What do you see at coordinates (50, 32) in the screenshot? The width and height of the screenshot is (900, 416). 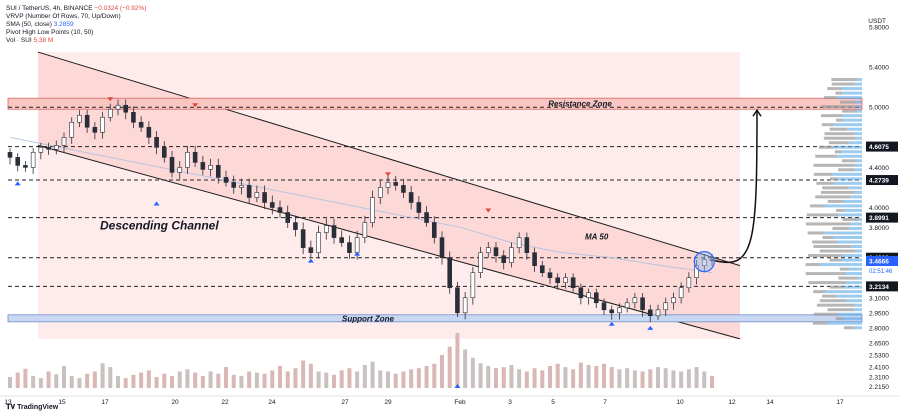 I see `pivot-indicator-label: Pivot High Low Points (10, 50)` at bounding box center [50, 32].